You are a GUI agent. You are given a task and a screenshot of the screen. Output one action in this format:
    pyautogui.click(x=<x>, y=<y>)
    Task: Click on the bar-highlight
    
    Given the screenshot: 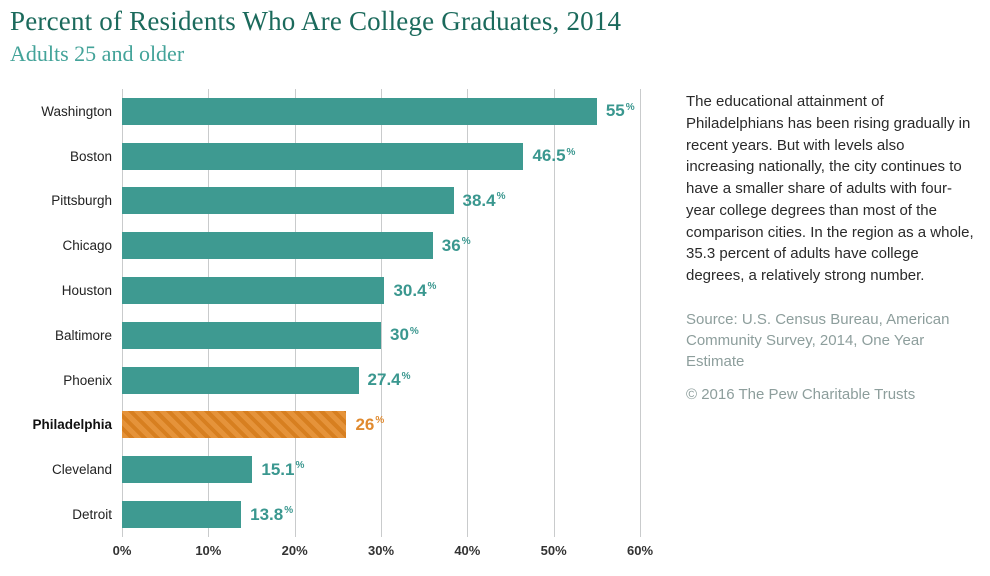 What is the action you would take?
    pyautogui.click(x=234, y=425)
    